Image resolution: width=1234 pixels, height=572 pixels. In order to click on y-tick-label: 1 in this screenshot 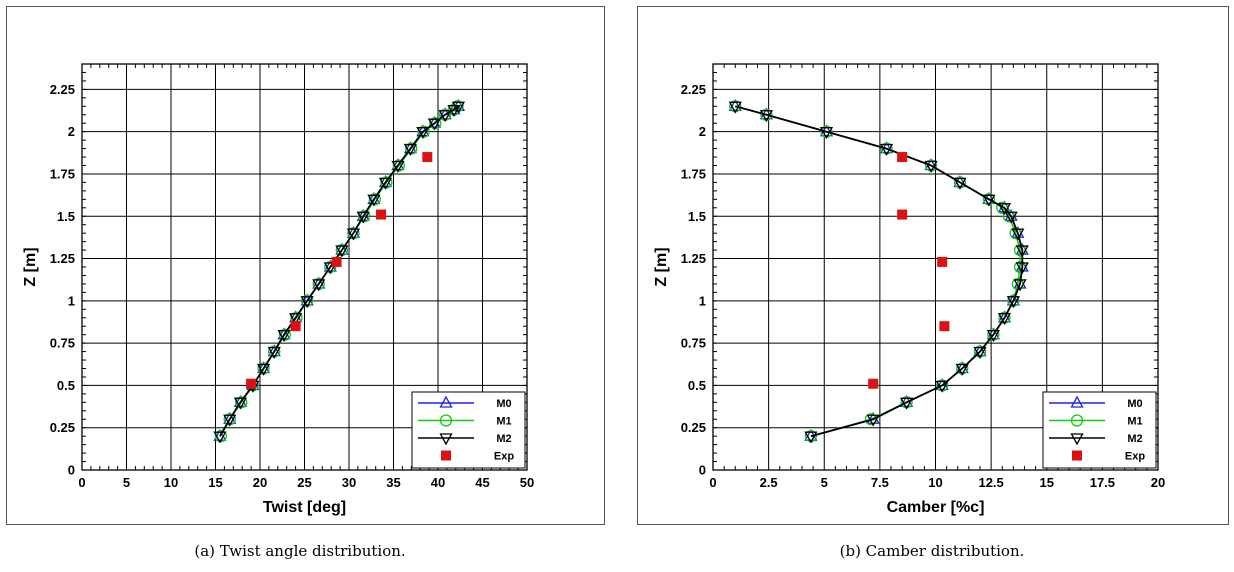, I will do `click(71, 300)`.